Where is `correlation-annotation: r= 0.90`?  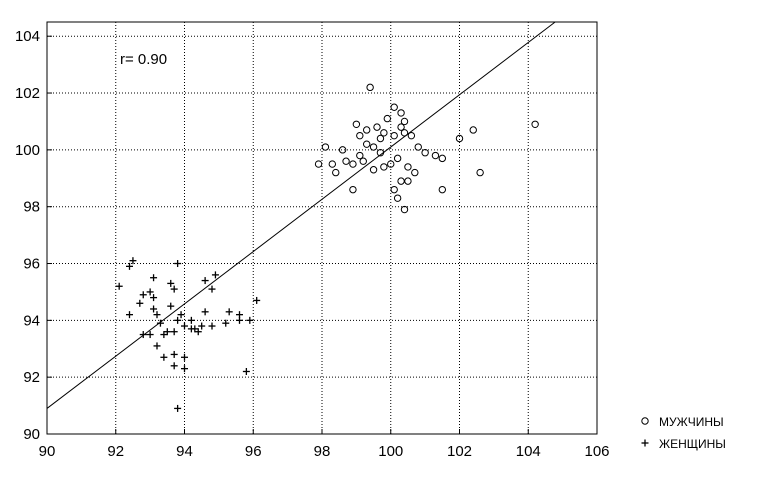
correlation-annotation: r= 0.90 is located at coordinates (143, 59).